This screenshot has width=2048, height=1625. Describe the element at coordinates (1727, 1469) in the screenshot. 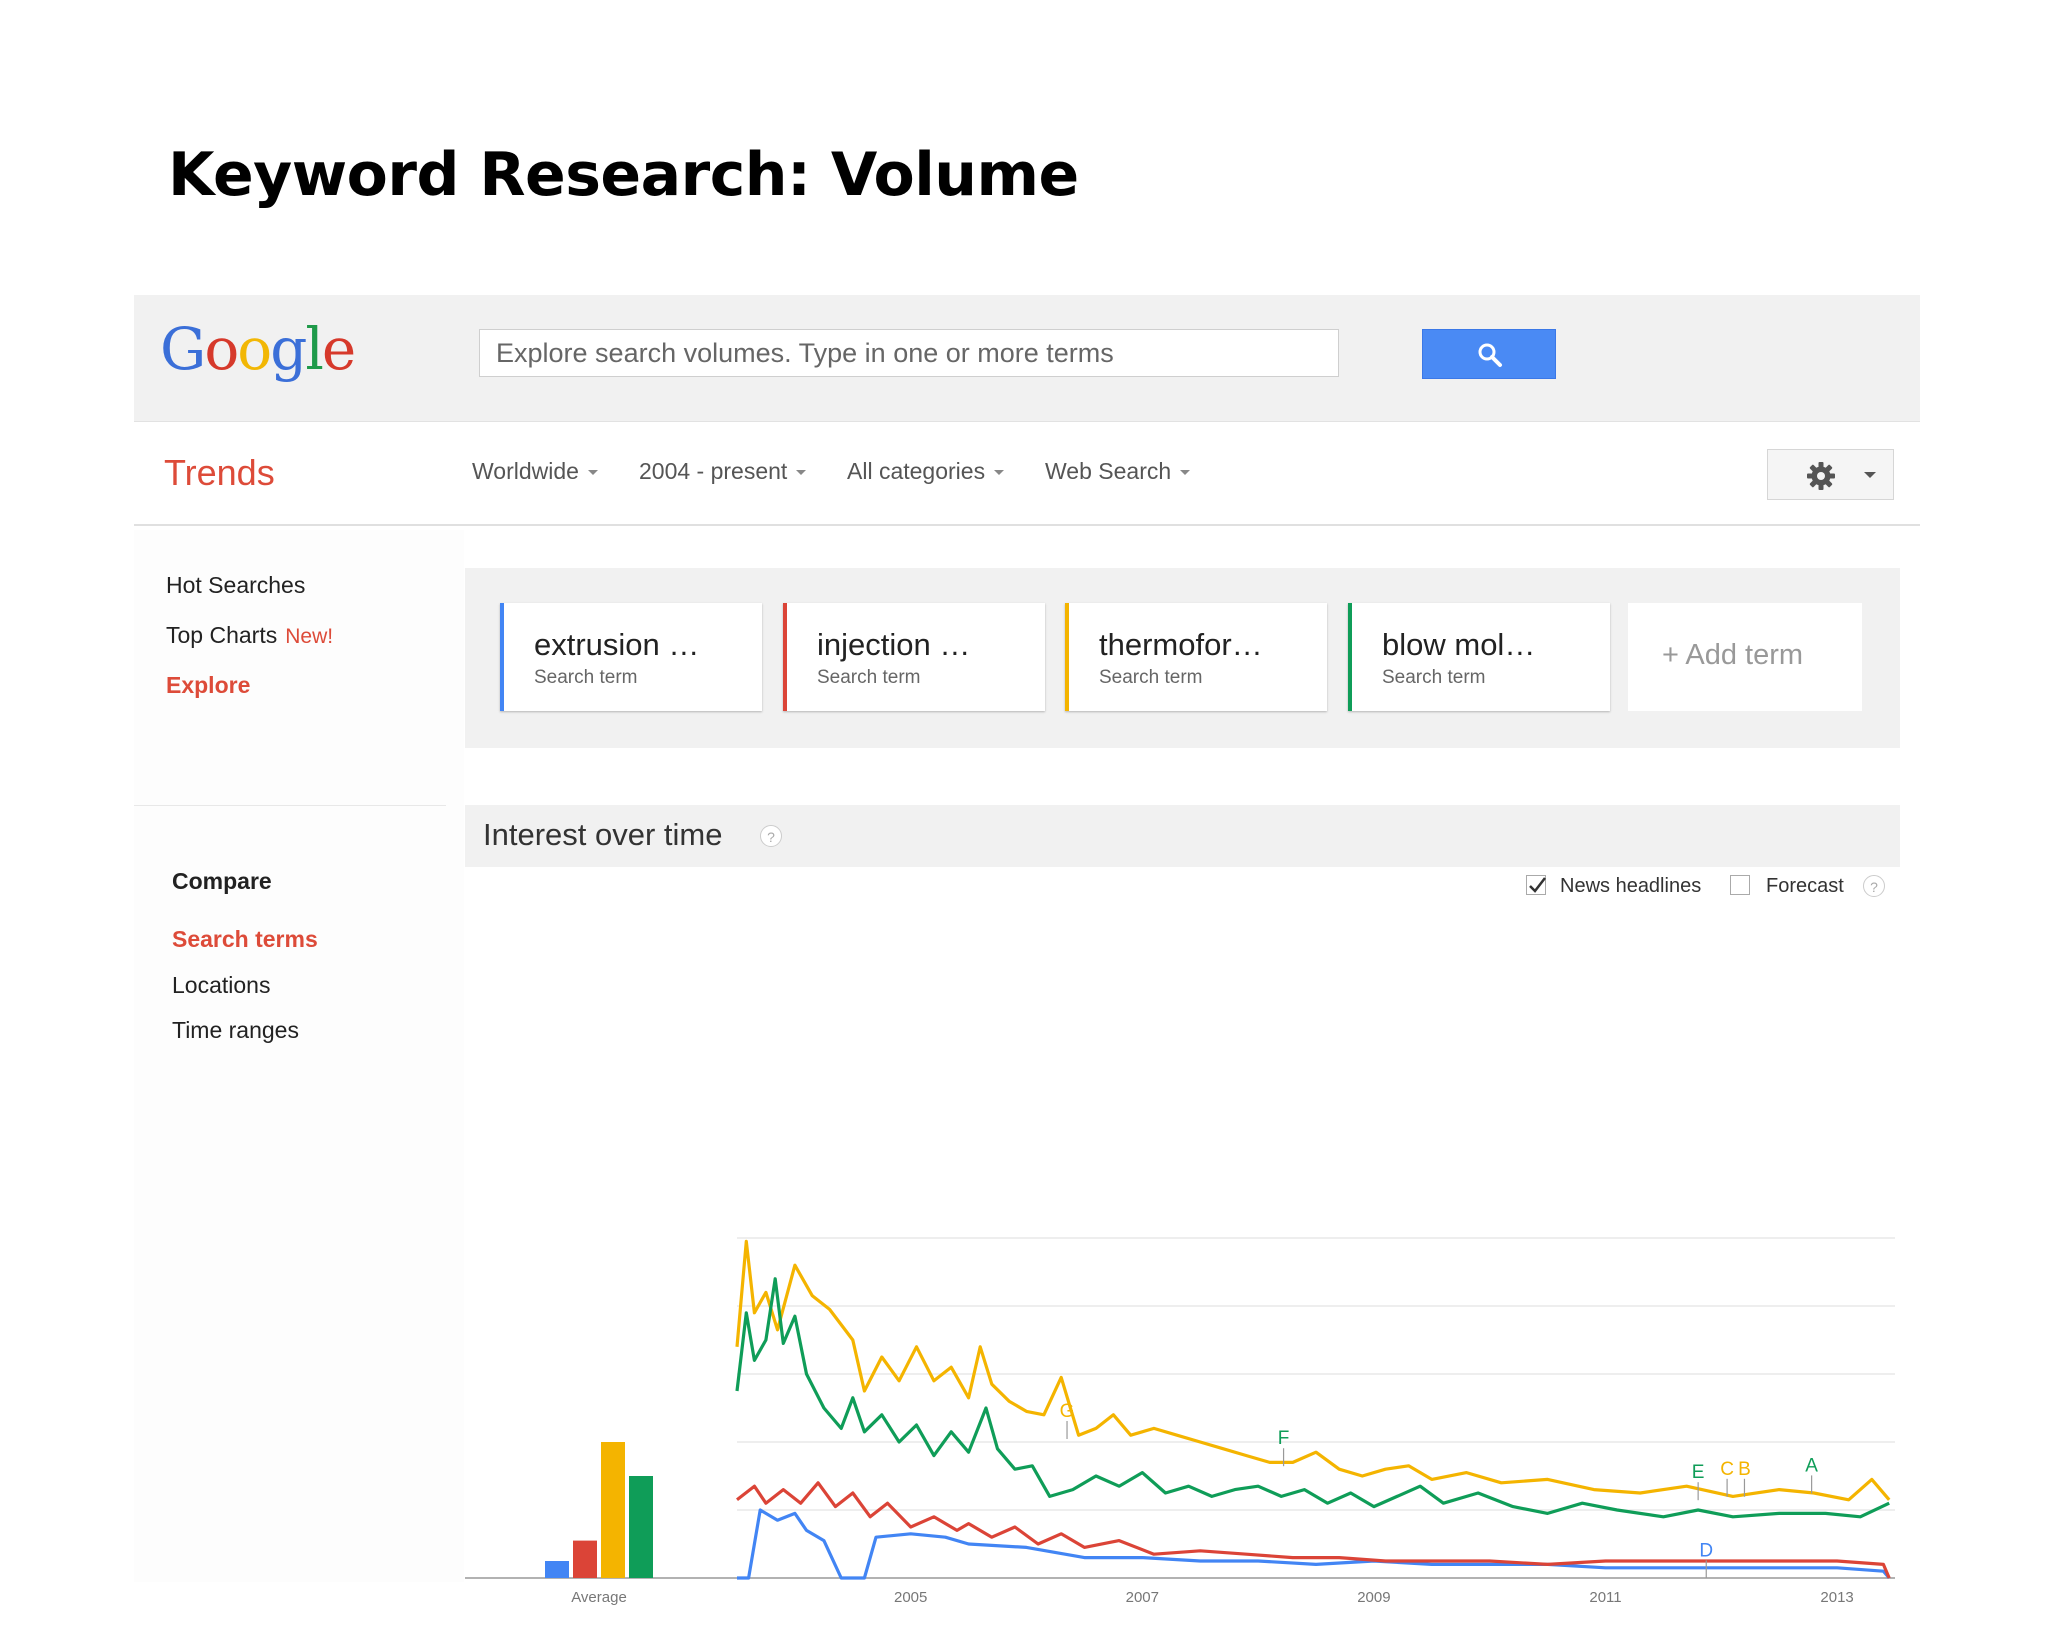

I see `annotation-label: C` at that location.